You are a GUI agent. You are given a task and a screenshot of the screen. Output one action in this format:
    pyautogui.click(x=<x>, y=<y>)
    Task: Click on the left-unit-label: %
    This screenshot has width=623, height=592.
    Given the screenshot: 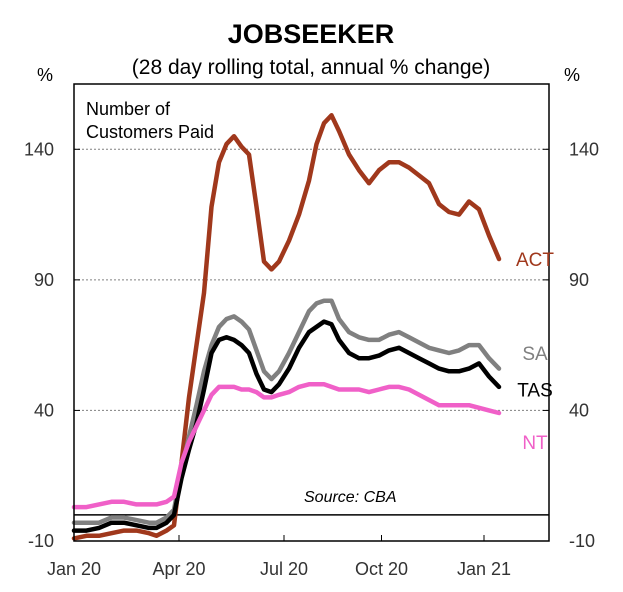 What is the action you would take?
    pyautogui.click(x=45, y=75)
    